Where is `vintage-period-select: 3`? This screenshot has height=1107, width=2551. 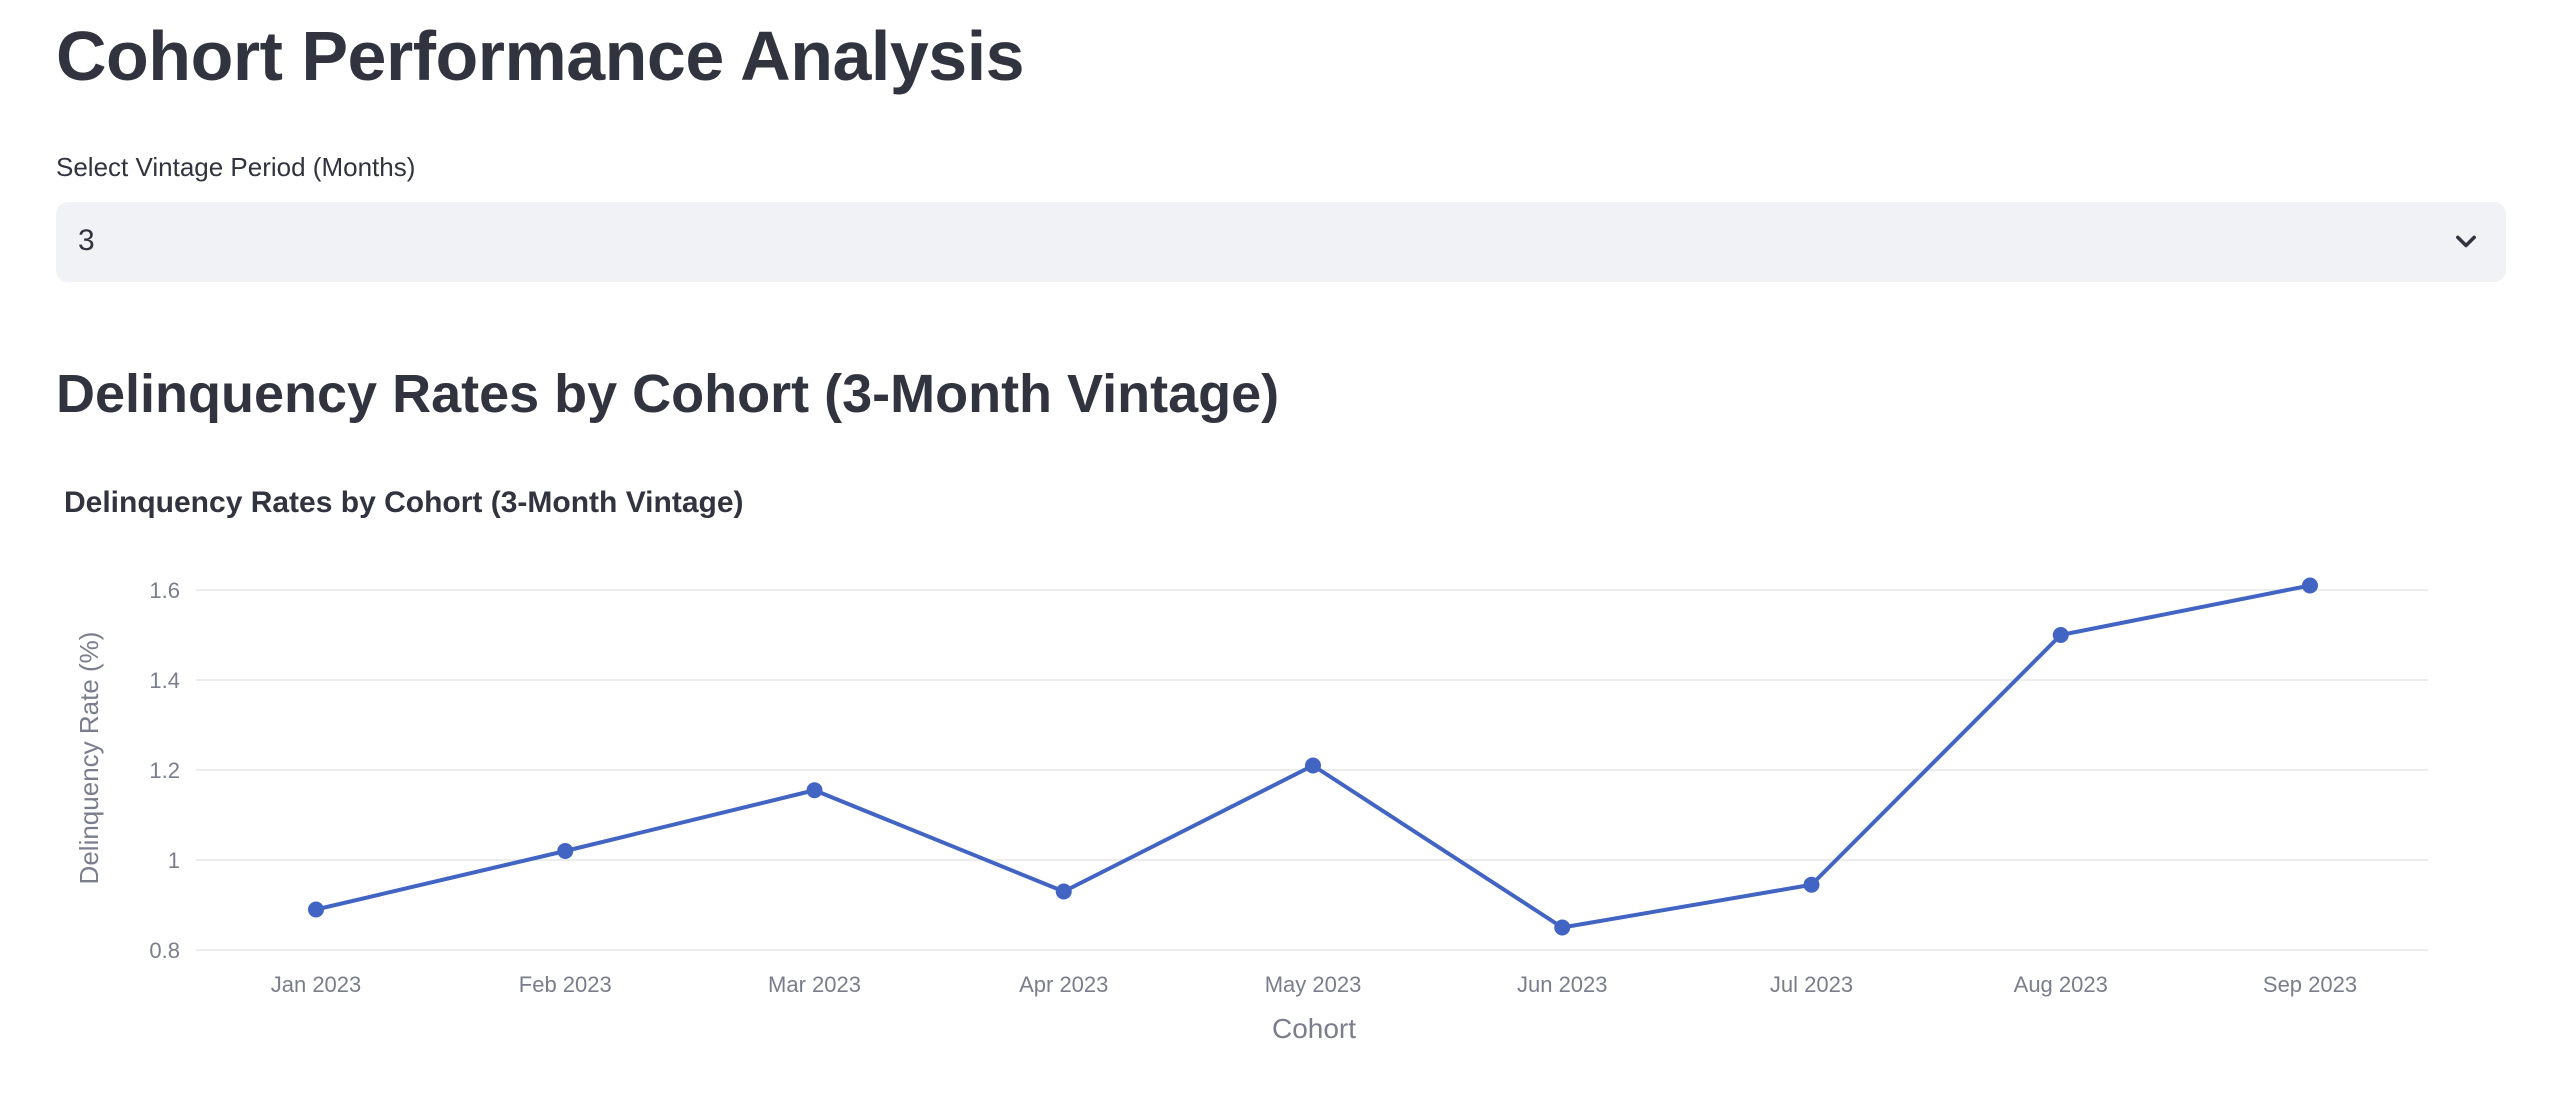 vintage-period-select: 3 is located at coordinates (1281, 242).